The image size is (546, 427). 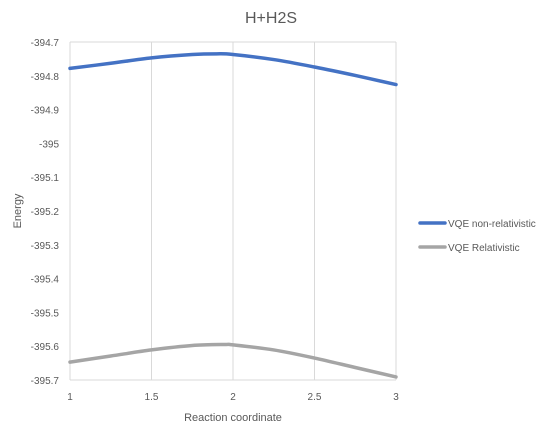 I want to click on chart-title: H+H2S, so click(x=271, y=18).